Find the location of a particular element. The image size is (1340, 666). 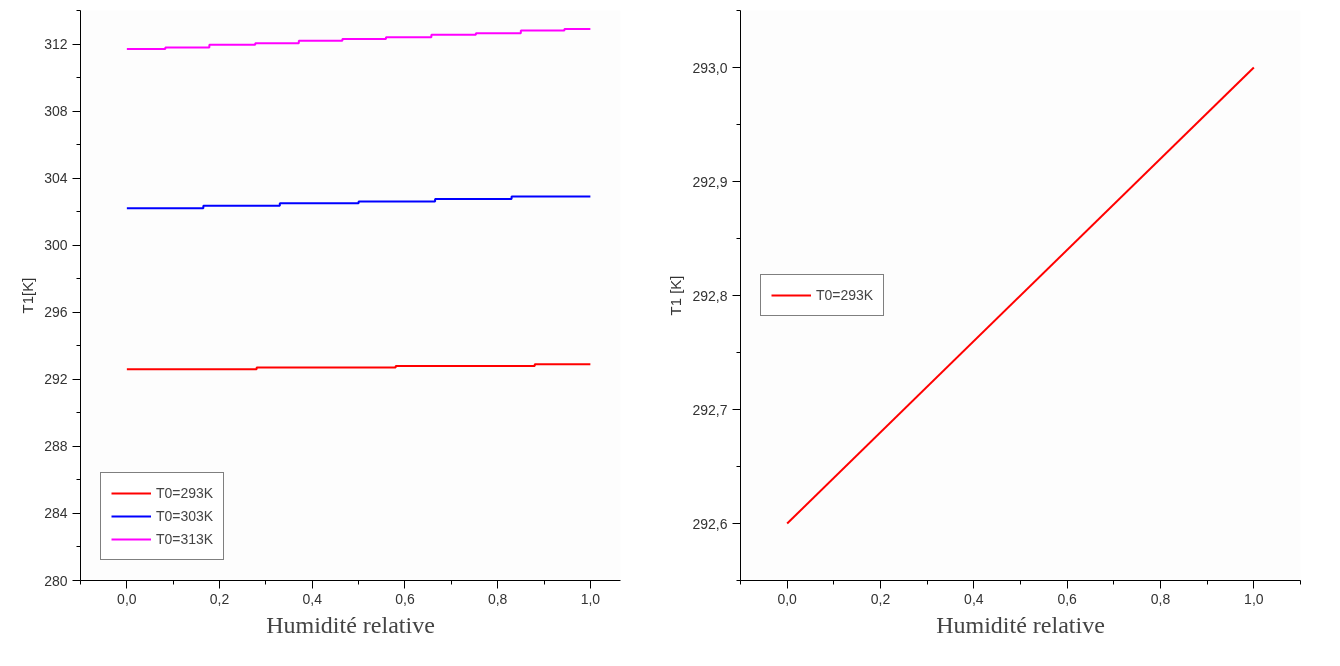

y-axis-title: T1[K] is located at coordinates (28, 295).